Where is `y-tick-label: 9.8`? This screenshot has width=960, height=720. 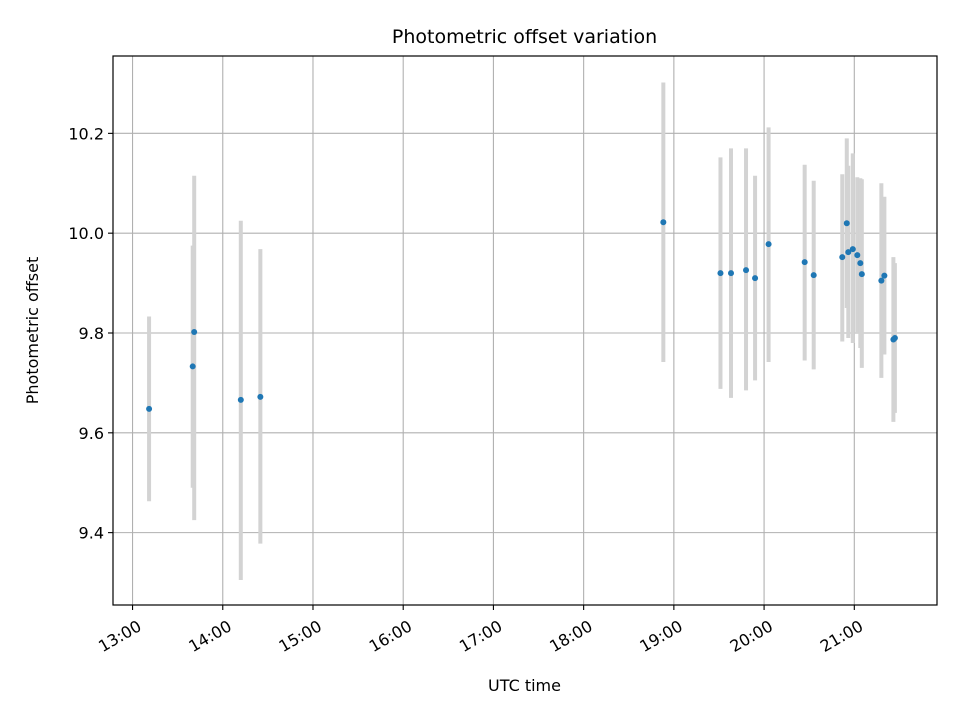 y-tick-label: 9.8 is located at coordinates (91, 333).